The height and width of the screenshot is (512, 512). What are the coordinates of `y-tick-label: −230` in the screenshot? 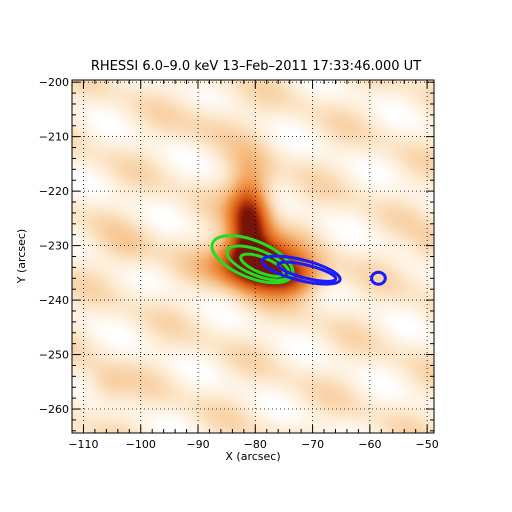 It's located at (54, 246).